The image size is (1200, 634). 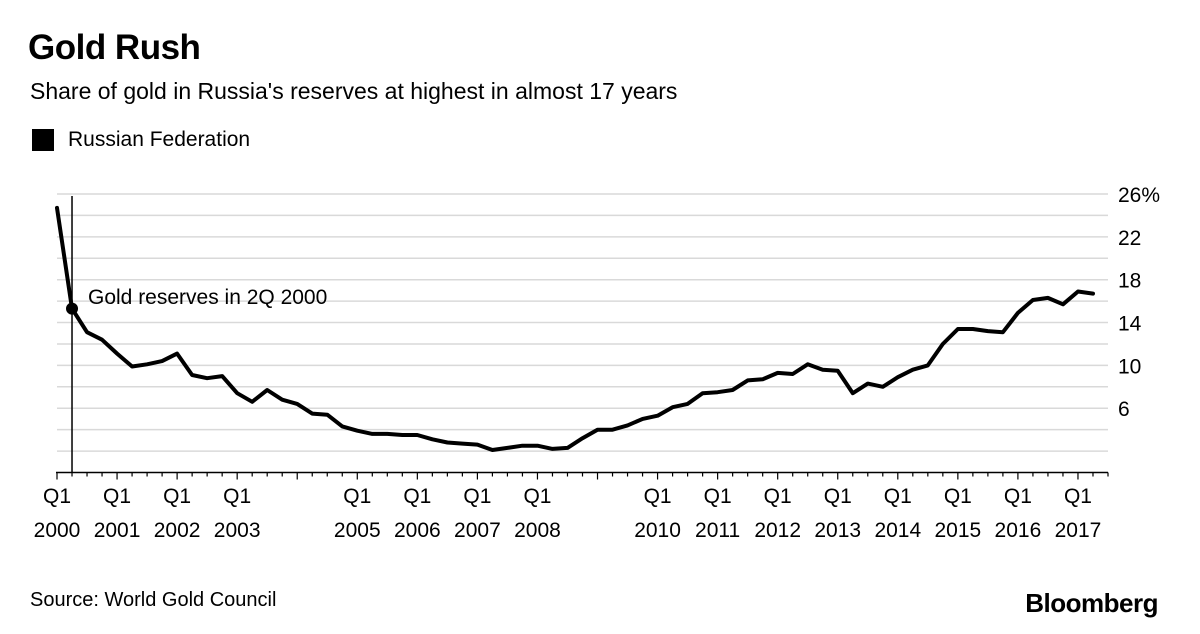 I want to click on x-tick-label-q-2010: Q1, so click(x=658, y=496).